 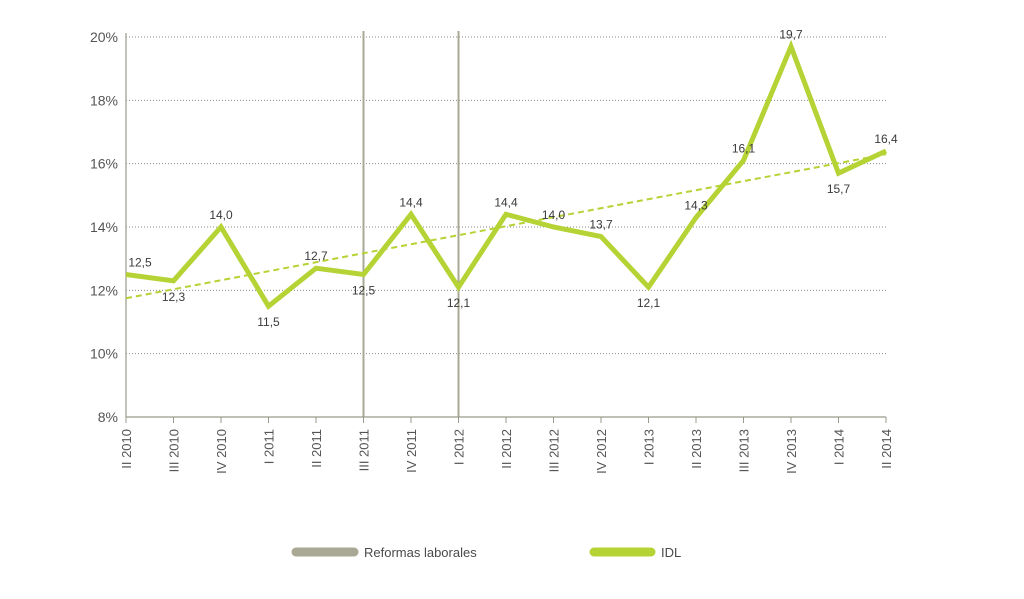 What do you see at coordinates (104, 354) in the screenshot?
I see `y-tick-label: 10%` at bounding box center [104, 354].